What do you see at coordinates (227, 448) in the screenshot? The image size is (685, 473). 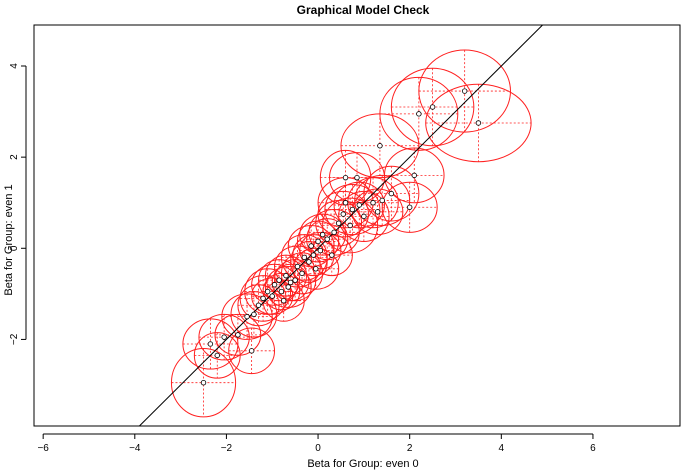 I see `x-tick-label: −2` at bounding box center [227, 448].